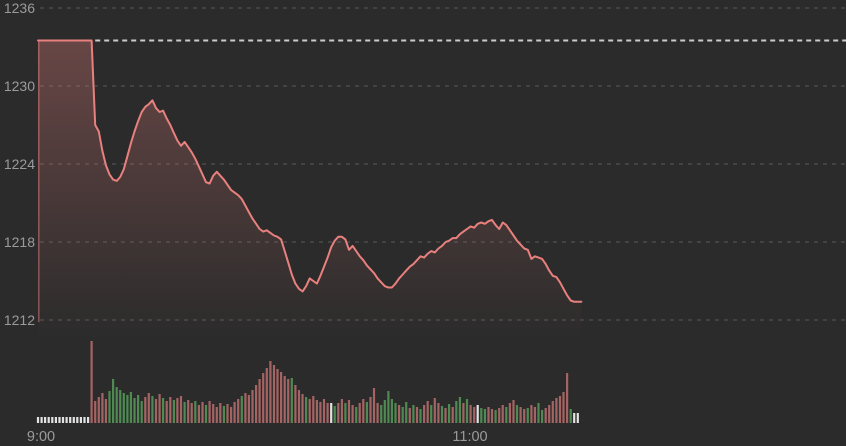 The image size is (846, 446). I want to click on y-axis-label-1230: 1230, so click(19, 86).